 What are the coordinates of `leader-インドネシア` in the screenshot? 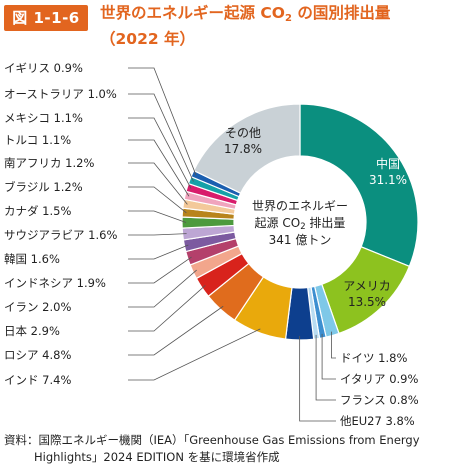 It's located at (160, 270).